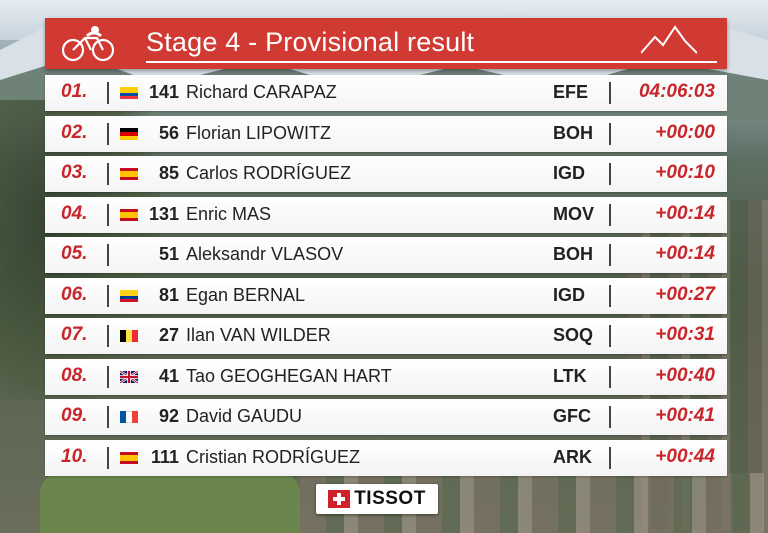  Describe the element at coordinates (168, 132) in the screenshot. I see `bib-number: 56` at that location.